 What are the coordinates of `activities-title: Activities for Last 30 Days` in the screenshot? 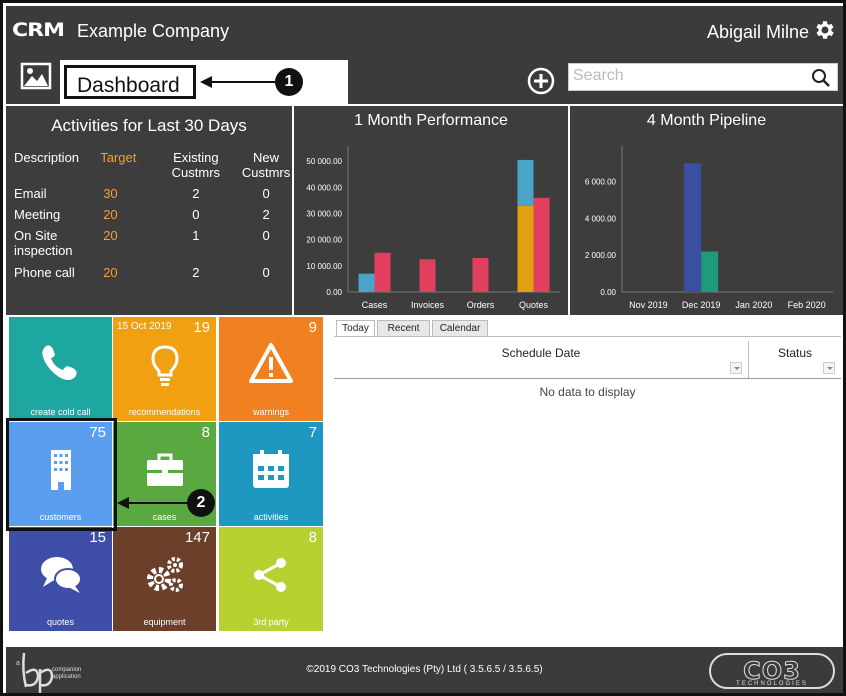 It's located at (149, 125).